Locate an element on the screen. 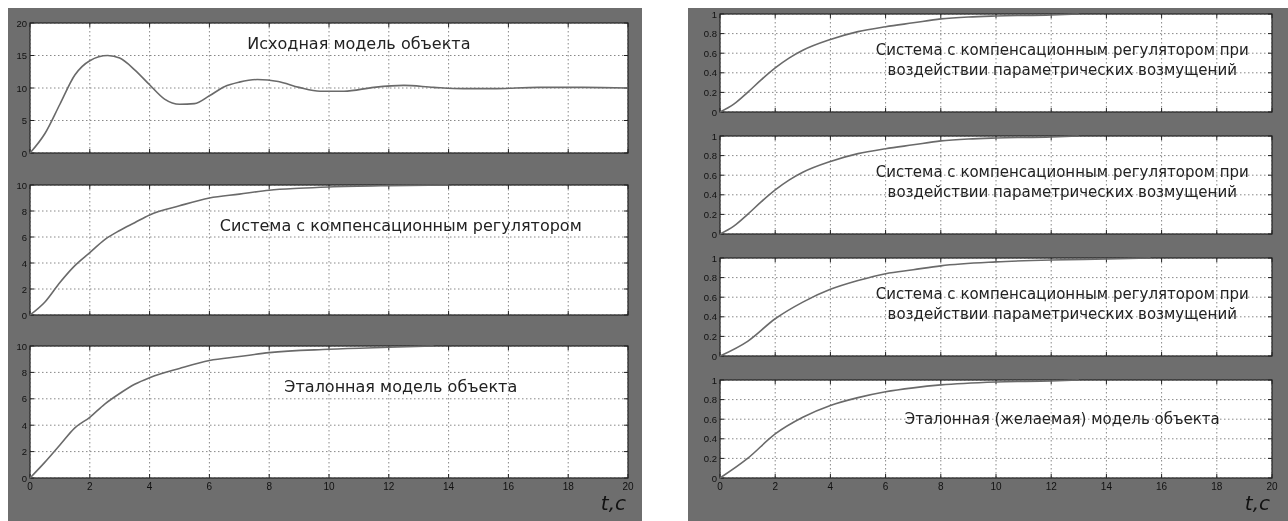 This screenshot has width=1288, height=521. text: Система с компенсационным регулятором is located at coordinates (400, 225).